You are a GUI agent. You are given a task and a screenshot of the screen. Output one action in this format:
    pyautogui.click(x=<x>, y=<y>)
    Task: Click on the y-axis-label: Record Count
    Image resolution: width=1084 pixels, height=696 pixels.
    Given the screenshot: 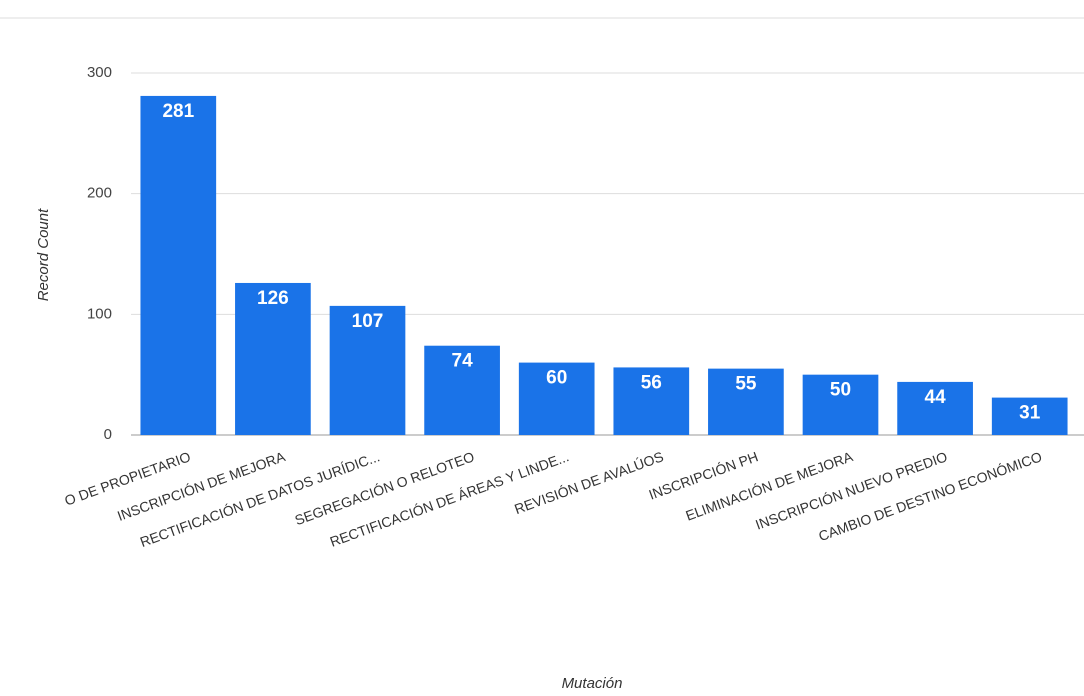 What is the action you would take?
    pyautogui.click(x=43, y=254)
    